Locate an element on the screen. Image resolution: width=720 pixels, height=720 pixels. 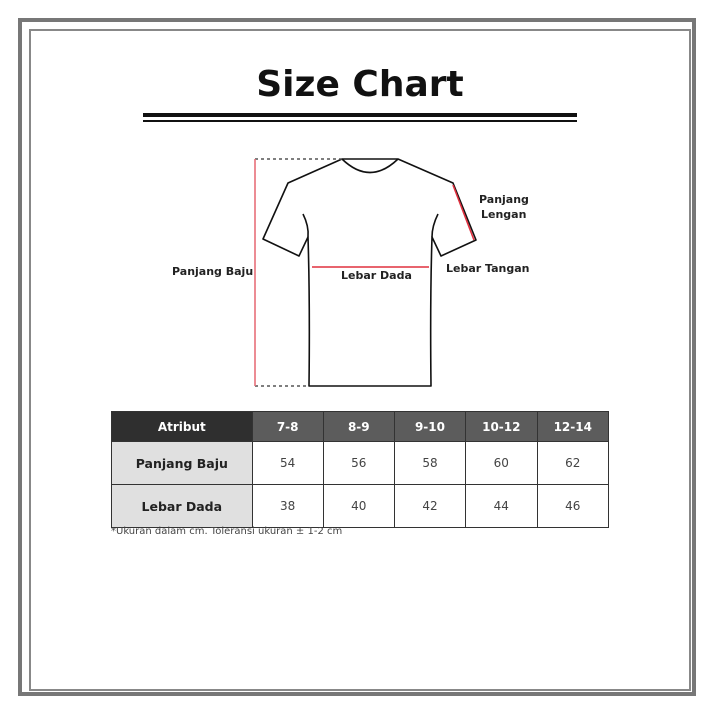
table-row: Lebar Dada 38 40 42 44 46 is located at coordinates (360, 506).